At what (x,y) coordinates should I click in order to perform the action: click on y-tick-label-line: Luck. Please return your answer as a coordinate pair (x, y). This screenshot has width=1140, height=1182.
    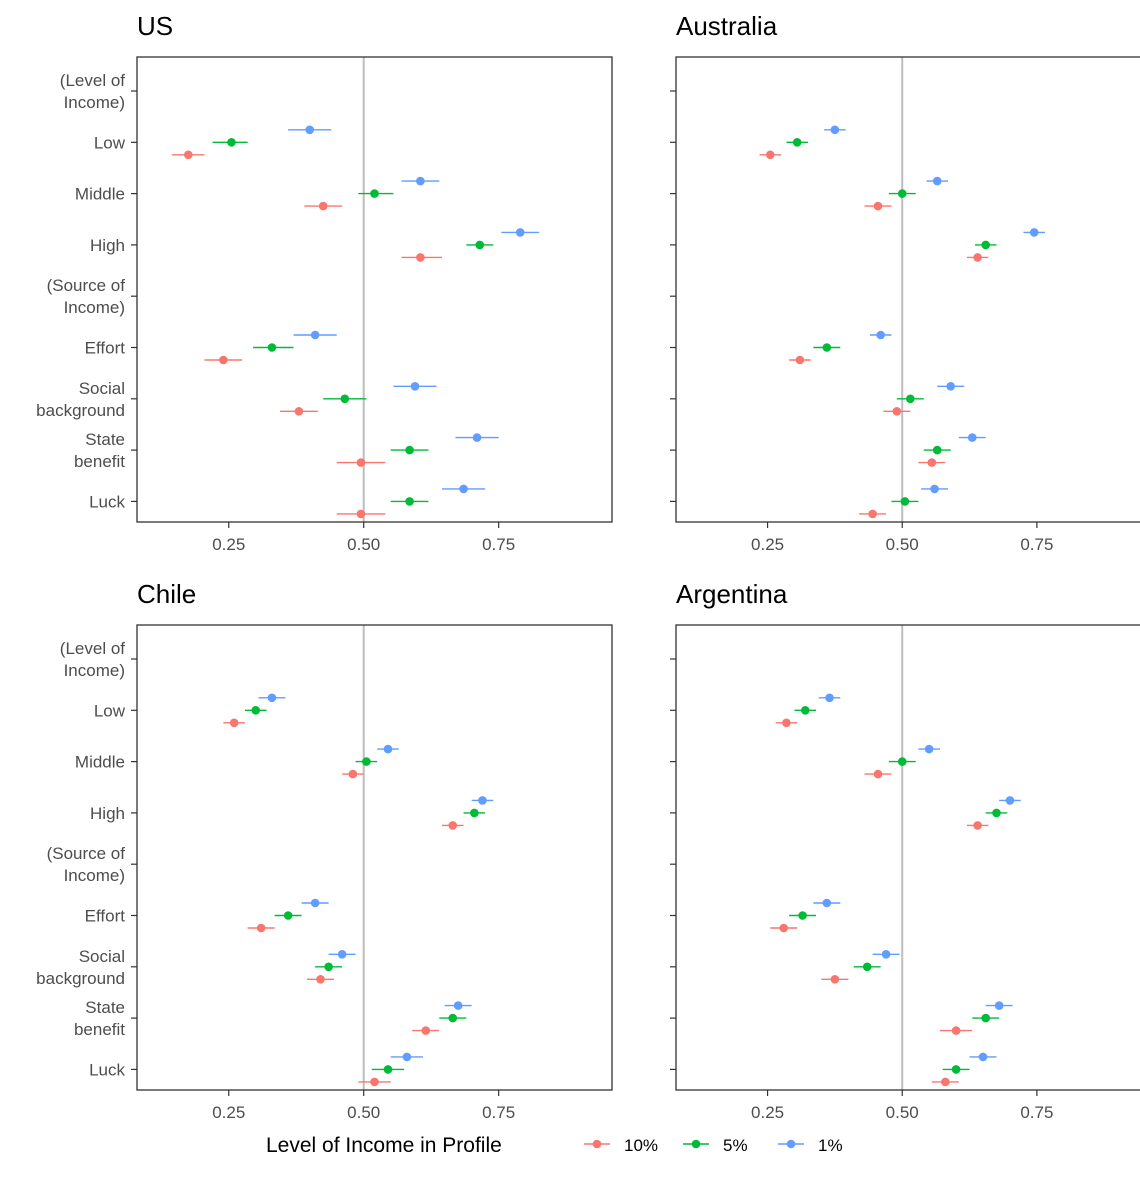
    Looking at the image, I should click on (107, 1069).